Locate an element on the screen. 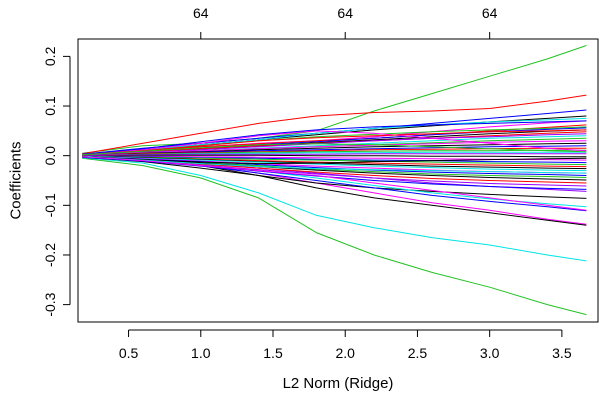  x-tick-label: 1.0 is located at coordinates (201, 353).